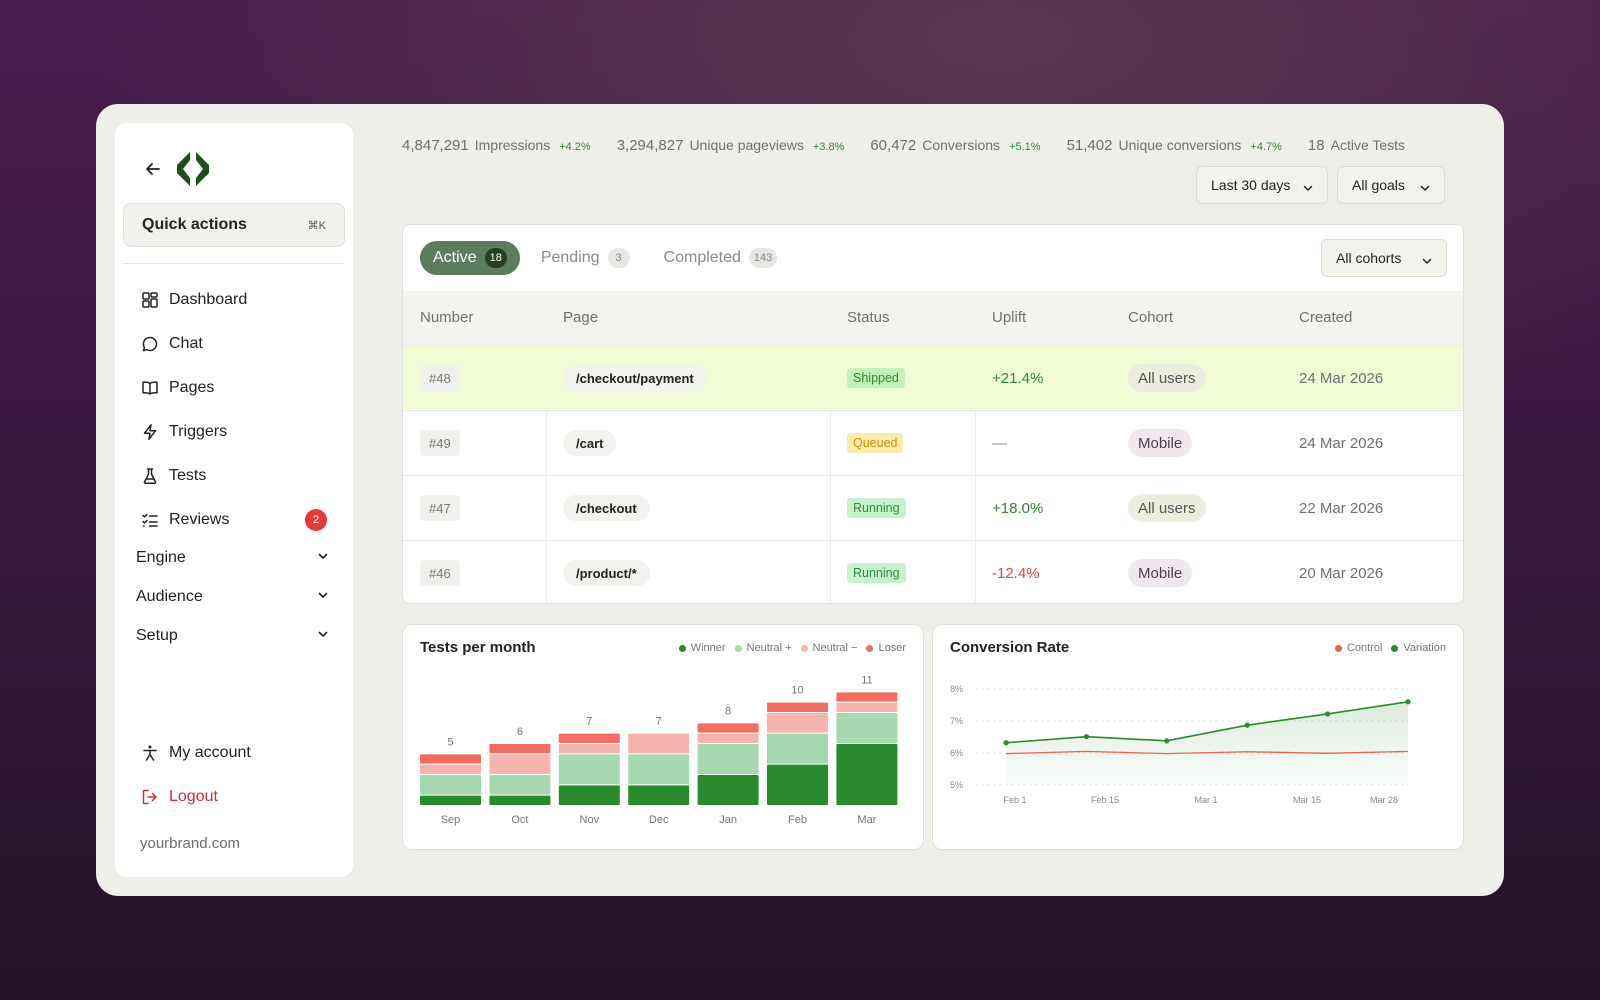 This screenshot has height=1000, width=1600. I want to click on table-row: #49 /cart Queued — Mobile 24 Mar 2026, so click(933, 442).